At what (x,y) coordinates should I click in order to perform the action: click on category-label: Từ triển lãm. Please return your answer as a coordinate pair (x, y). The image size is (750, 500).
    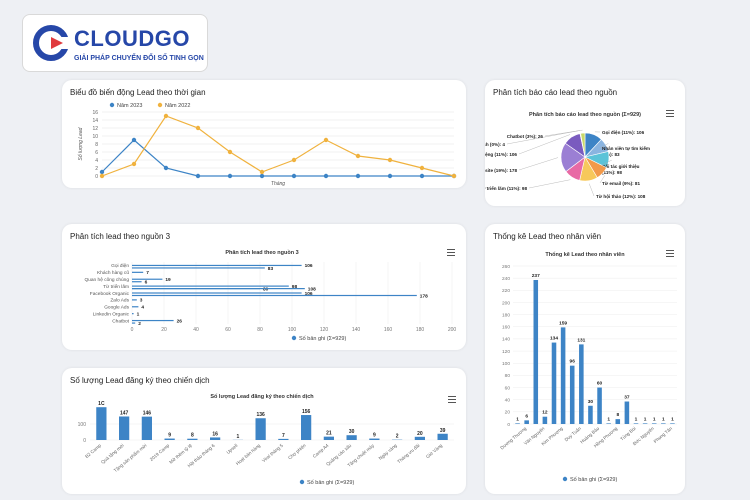
    Looking at the image, I should click on (116, 286).